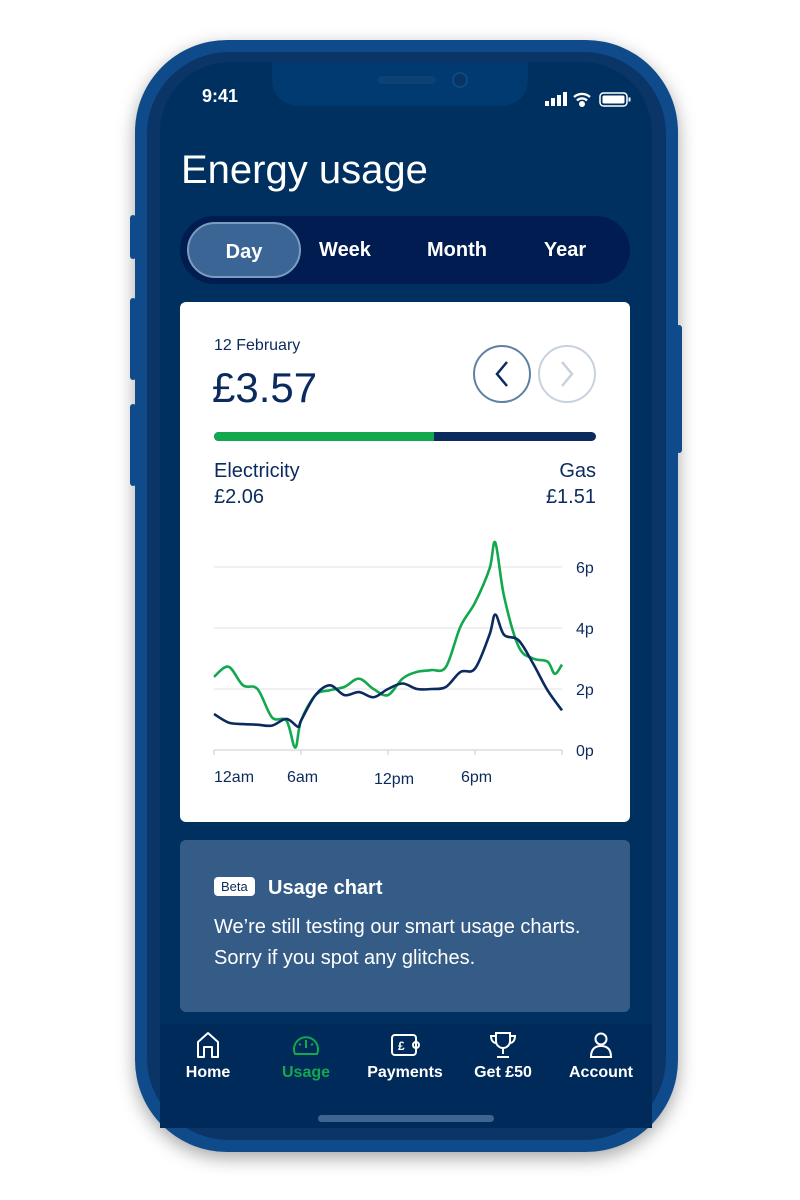 The width and height of the screenshot is (800, 1200). I want to click on nav-label: Payments, so click(405, 1072).